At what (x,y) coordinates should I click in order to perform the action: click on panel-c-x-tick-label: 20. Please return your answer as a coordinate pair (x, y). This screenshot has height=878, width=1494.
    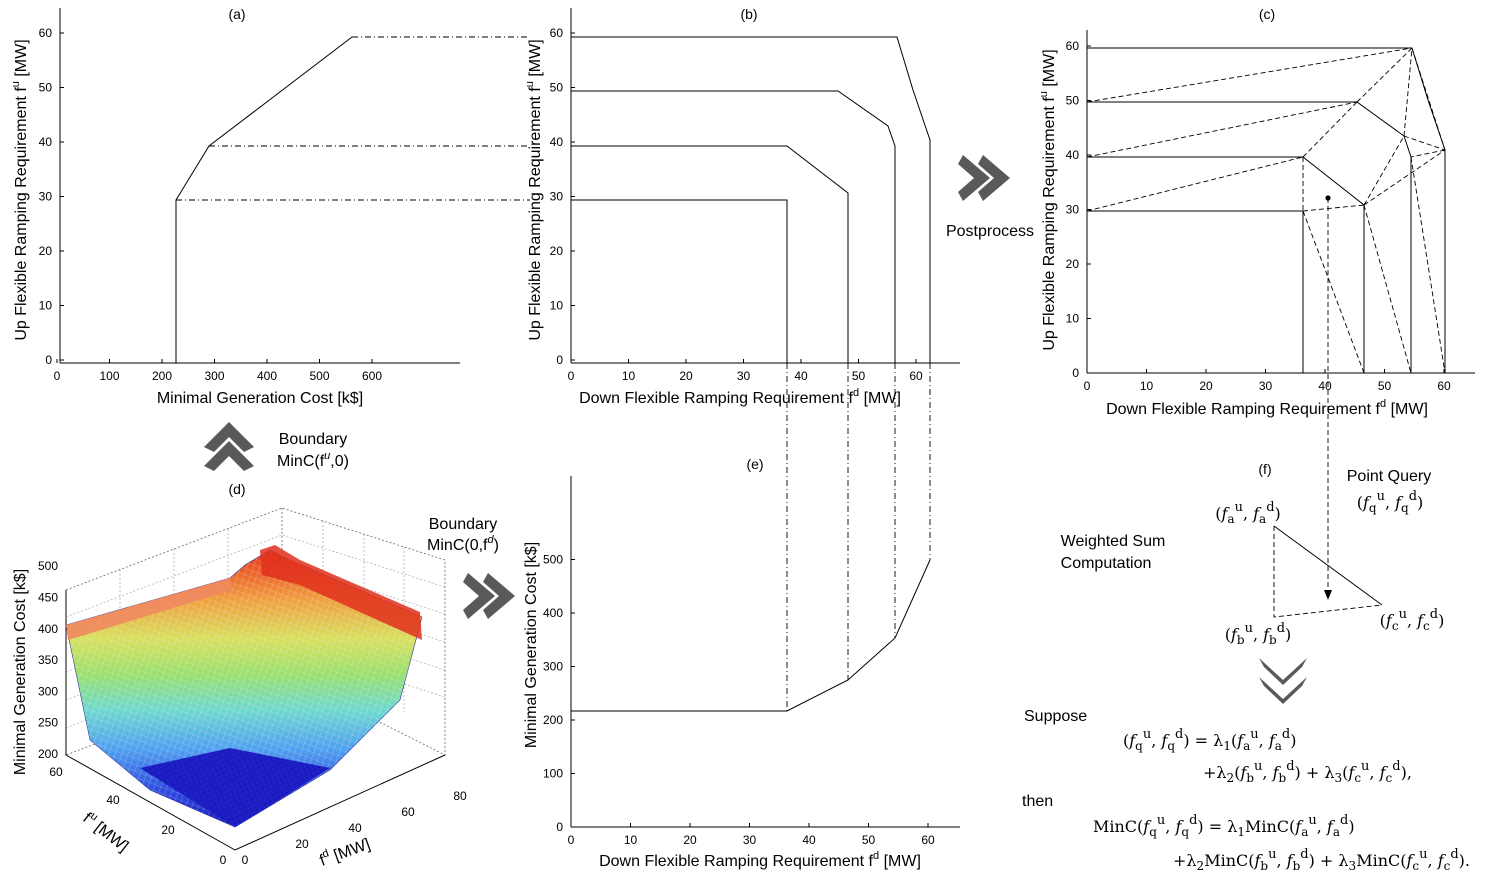
    Looking at the image, I should click on (1206, 386).